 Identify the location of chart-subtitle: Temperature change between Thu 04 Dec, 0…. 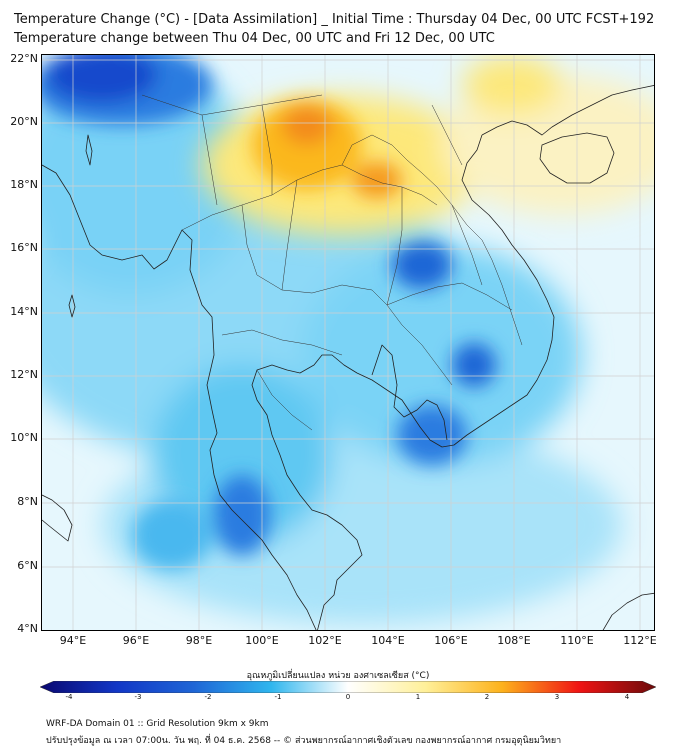
(254, 38).